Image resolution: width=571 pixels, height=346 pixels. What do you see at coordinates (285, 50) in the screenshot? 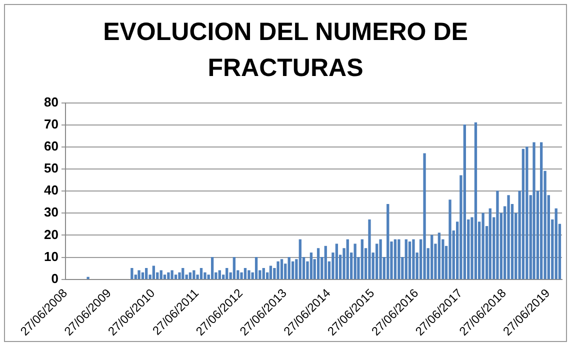
I see `chart-title: EVOLUCION DEL NUMERO DE FRACTURAS` at bounding box center [285, 50].